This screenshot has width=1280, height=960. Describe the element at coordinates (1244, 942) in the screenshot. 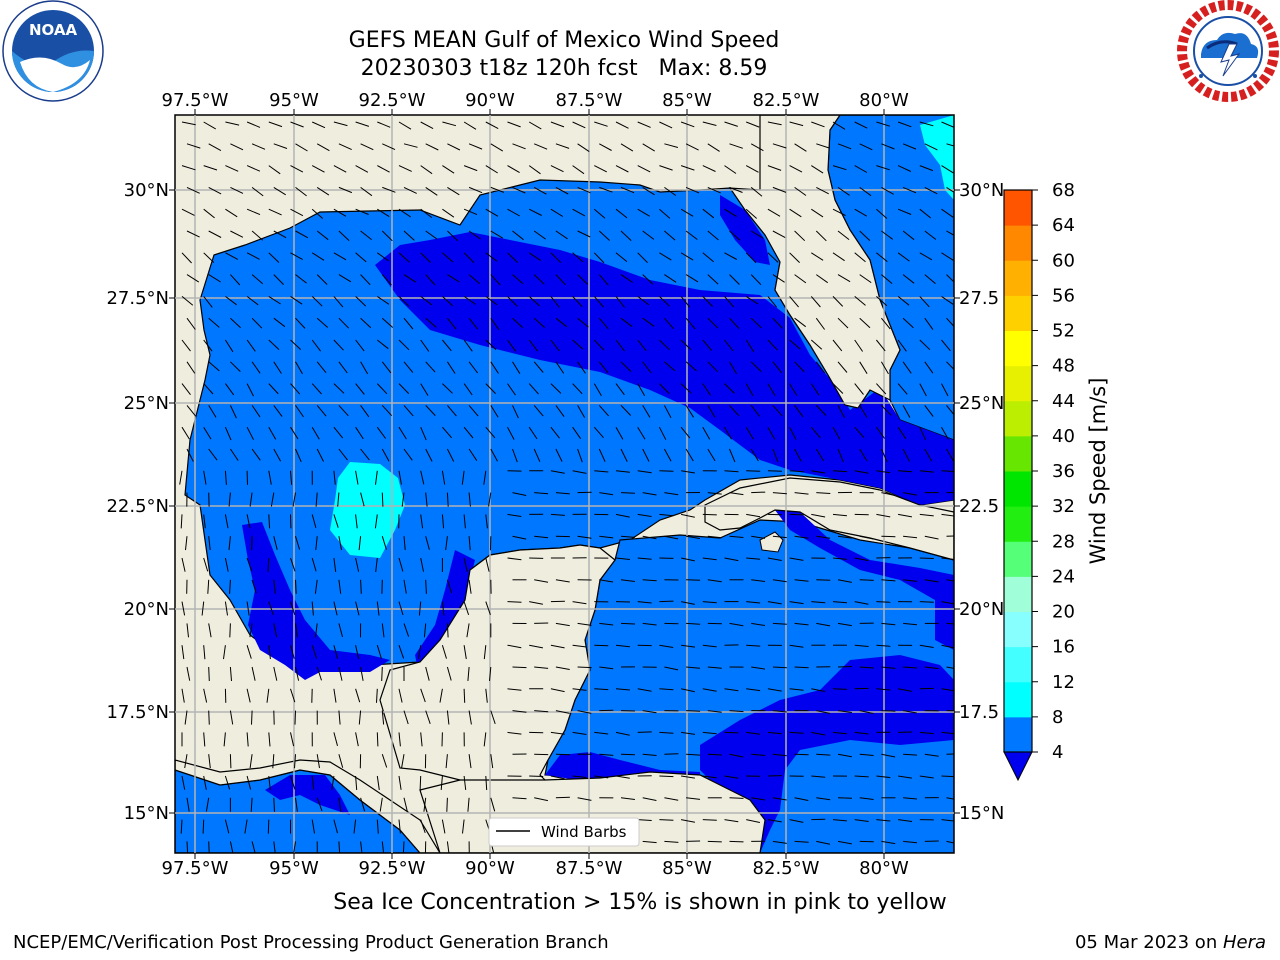

I see `footer-host: Hera` at that location.